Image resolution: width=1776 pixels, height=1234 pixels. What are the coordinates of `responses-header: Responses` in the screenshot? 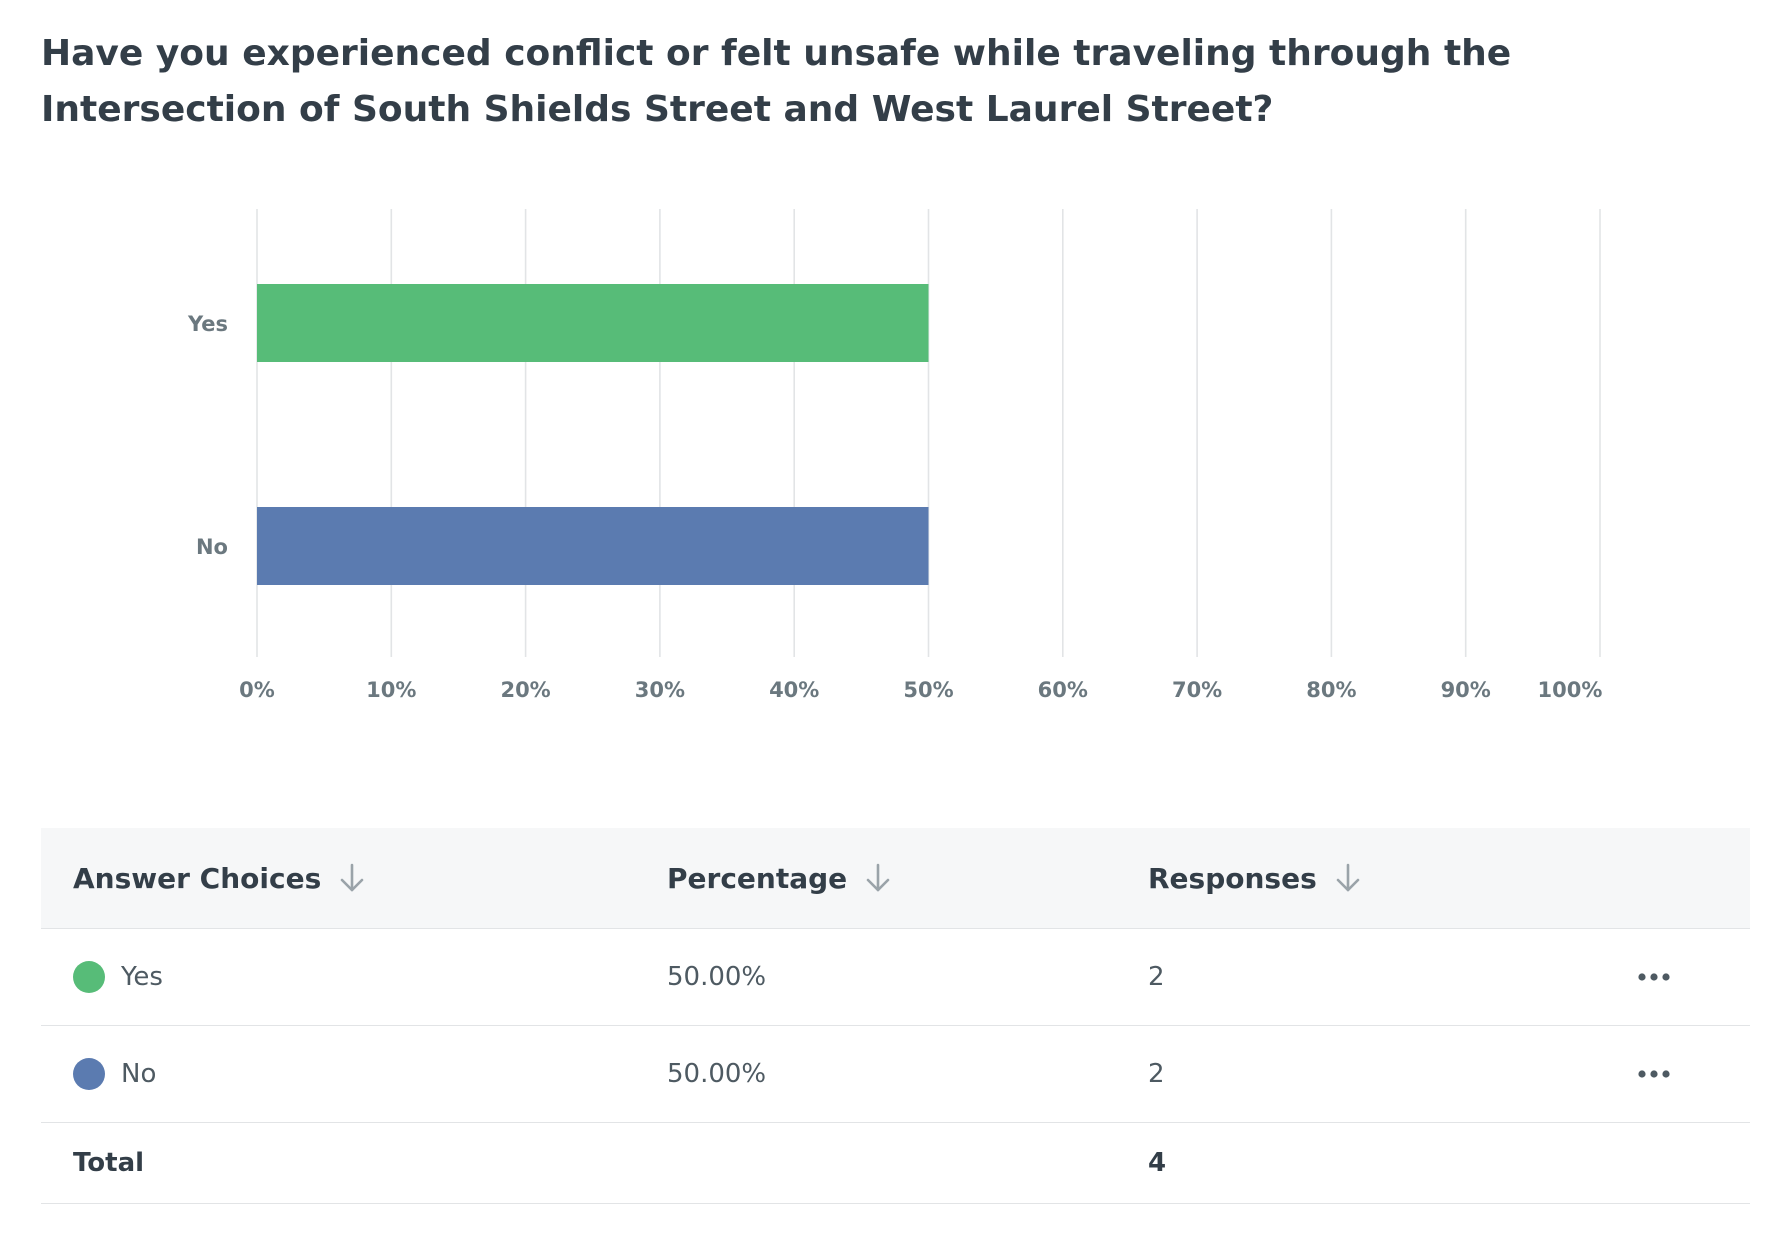 It's located at (1254, 878).